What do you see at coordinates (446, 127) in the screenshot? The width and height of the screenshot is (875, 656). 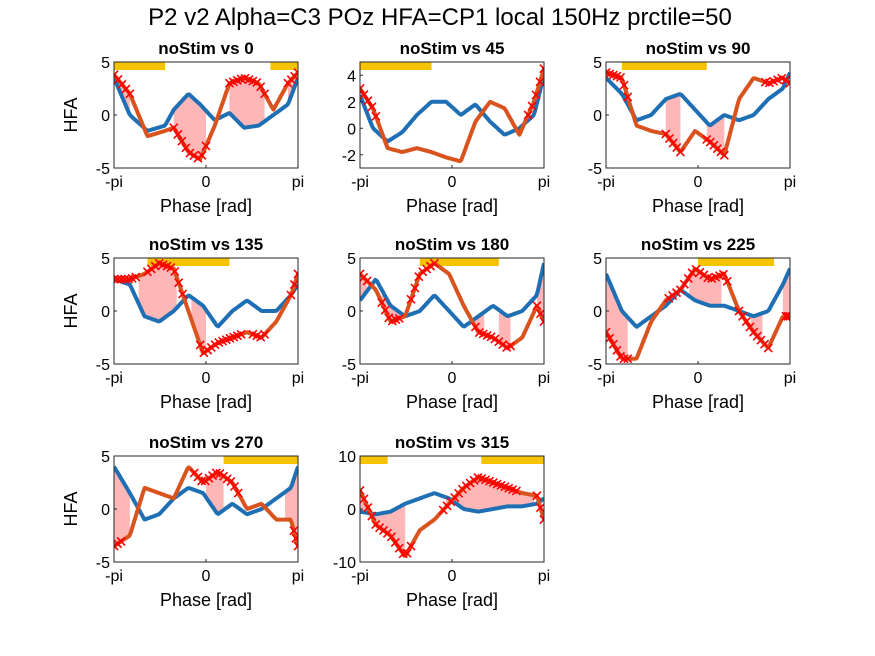 I see `subplot-2: -pi 0 pi -2 0 2 4 noStim vs 45 Phase [rad]` at bounding box center [446, 127].